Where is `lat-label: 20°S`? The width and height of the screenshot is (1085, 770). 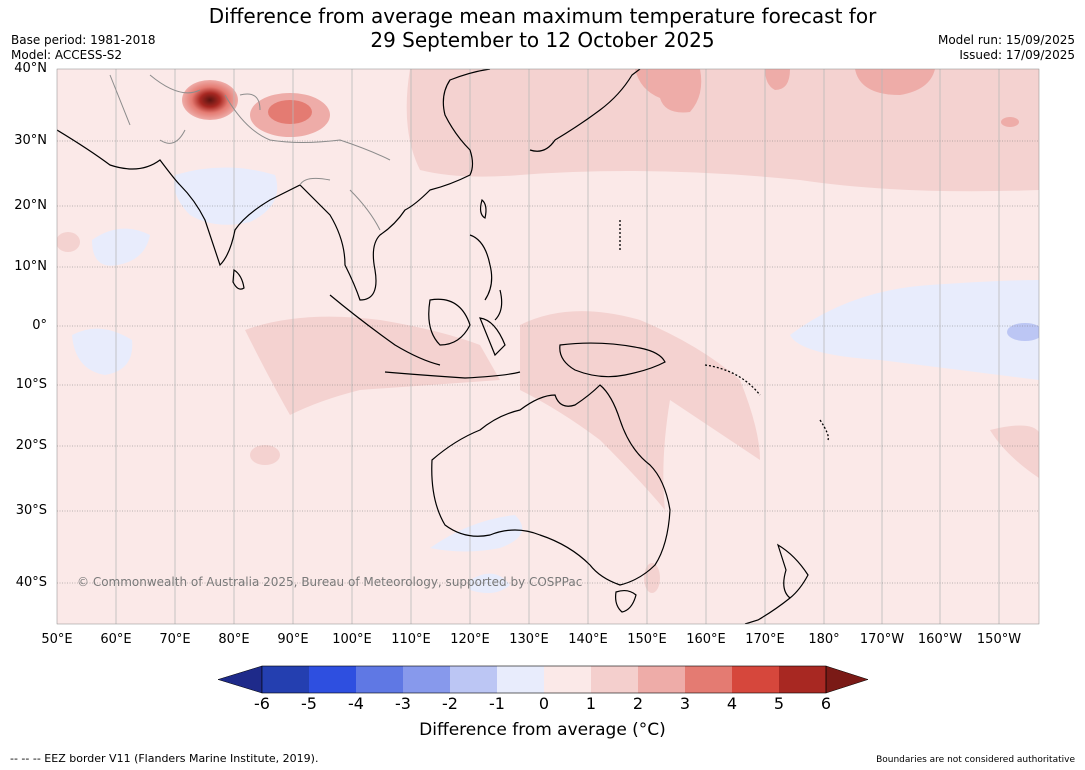 lat-label: 20°S is located at coordinates (31, 445).